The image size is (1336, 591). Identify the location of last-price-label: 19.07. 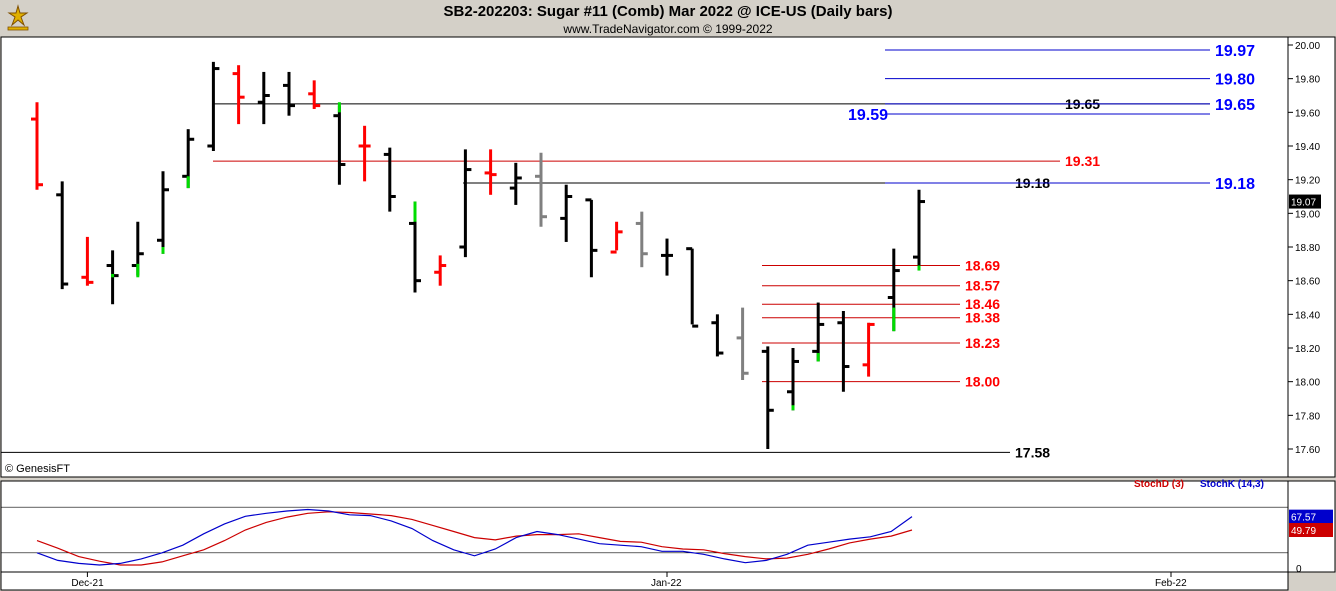
(1303, 203).